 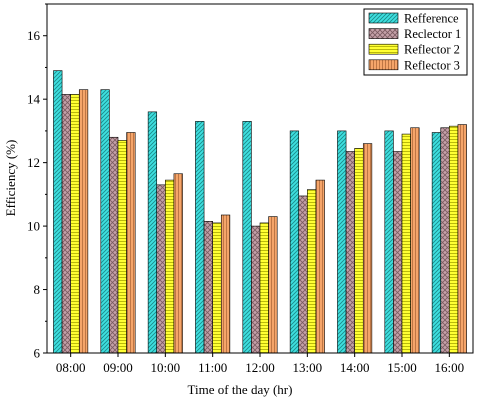 What do you see at coordinates (431, 19) in the screenshot?
I see `legend-label: Refference` at bounding box center [431, 19].